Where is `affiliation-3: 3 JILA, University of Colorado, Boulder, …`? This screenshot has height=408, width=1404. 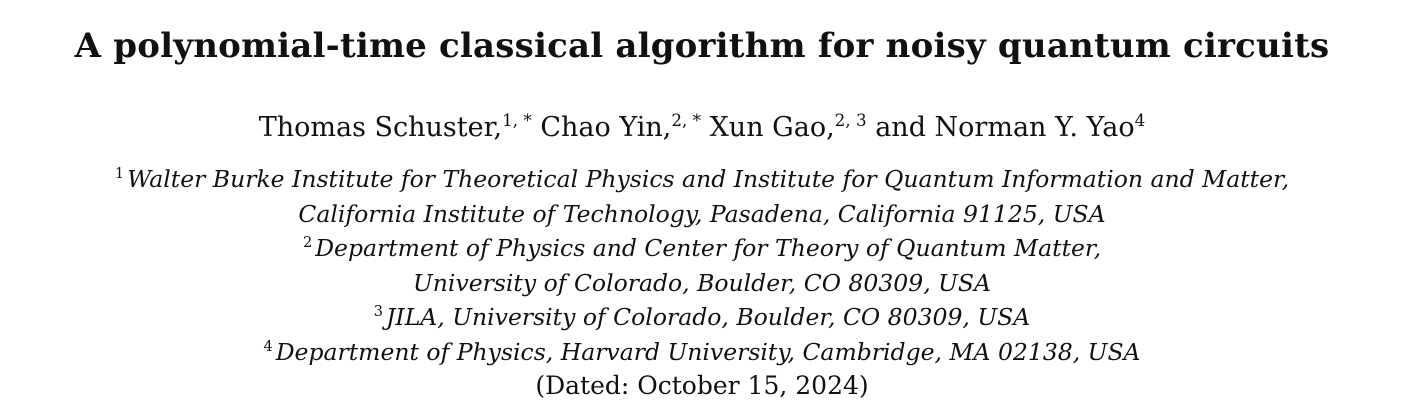 affiliation-3: 3 JILA, University of Colorado, Boulder, … is located at coordinates (702, 317).